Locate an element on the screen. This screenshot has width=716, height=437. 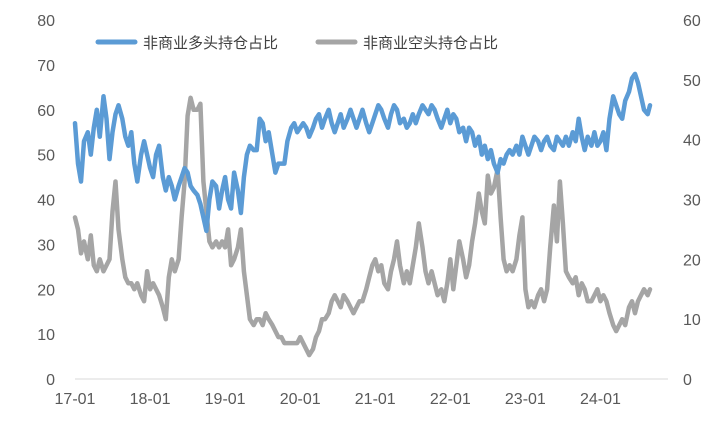
left-y-axis: 0 10 20 30 40 50 60 70 80 is located at coordinates (46, 201).